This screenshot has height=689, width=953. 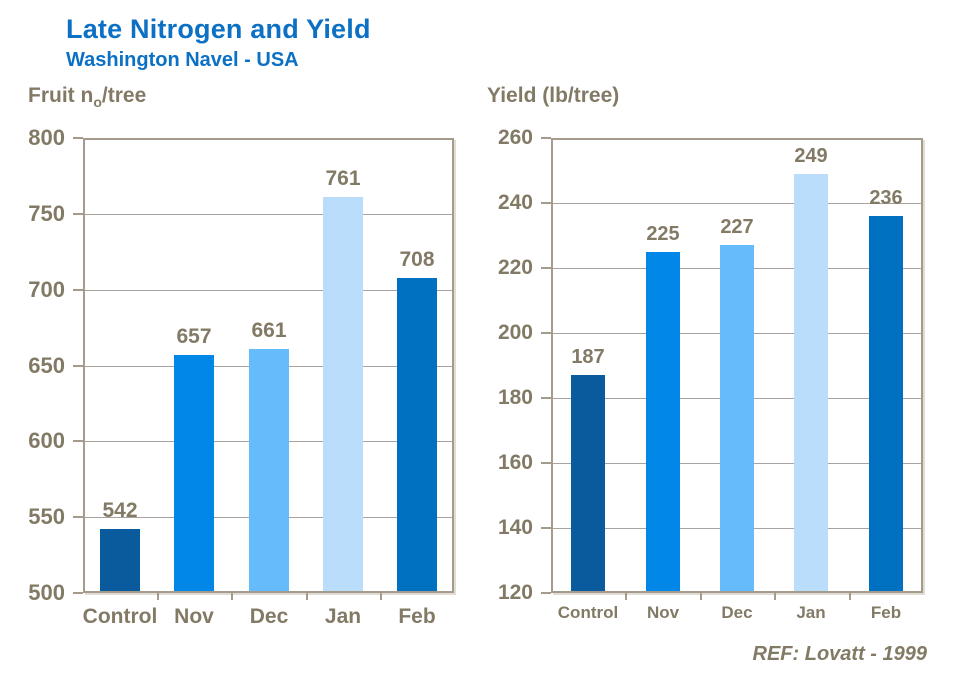 I want to click on y-axis-label: 160, so click(x=515, y=462).